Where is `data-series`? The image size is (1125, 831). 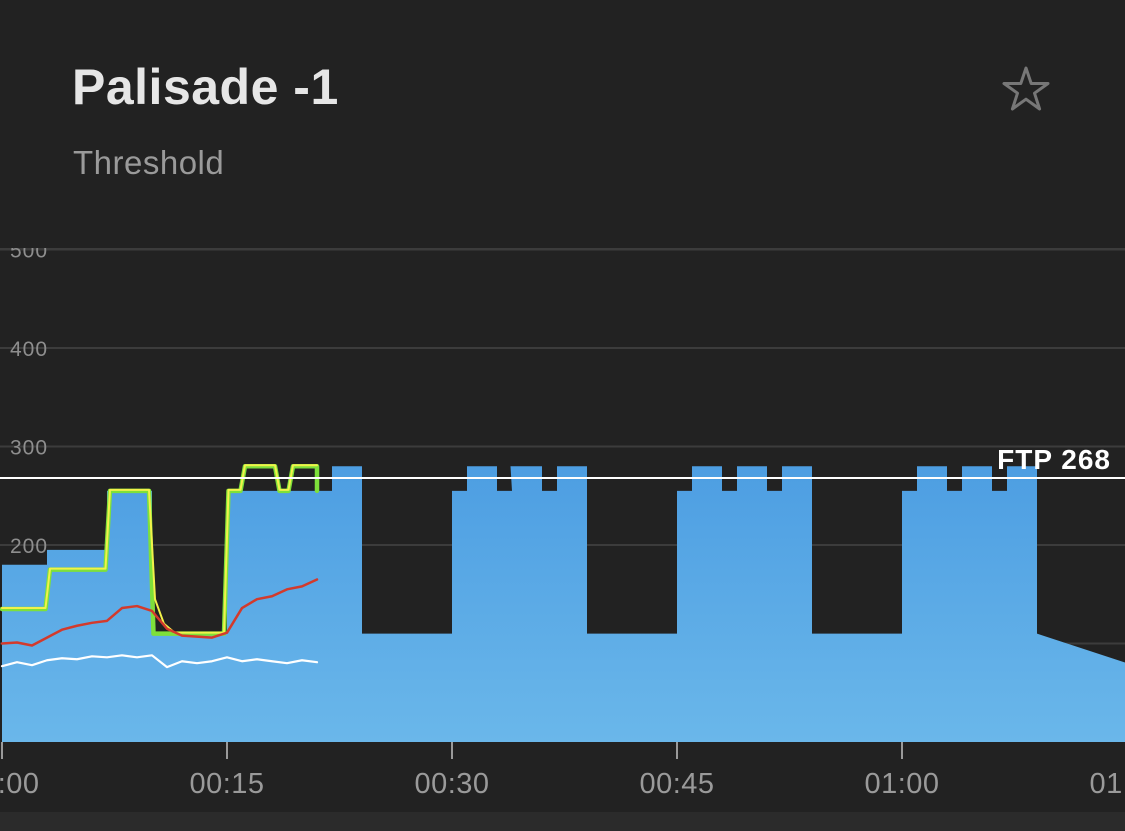 data-series is located at coordinates (160, 566).